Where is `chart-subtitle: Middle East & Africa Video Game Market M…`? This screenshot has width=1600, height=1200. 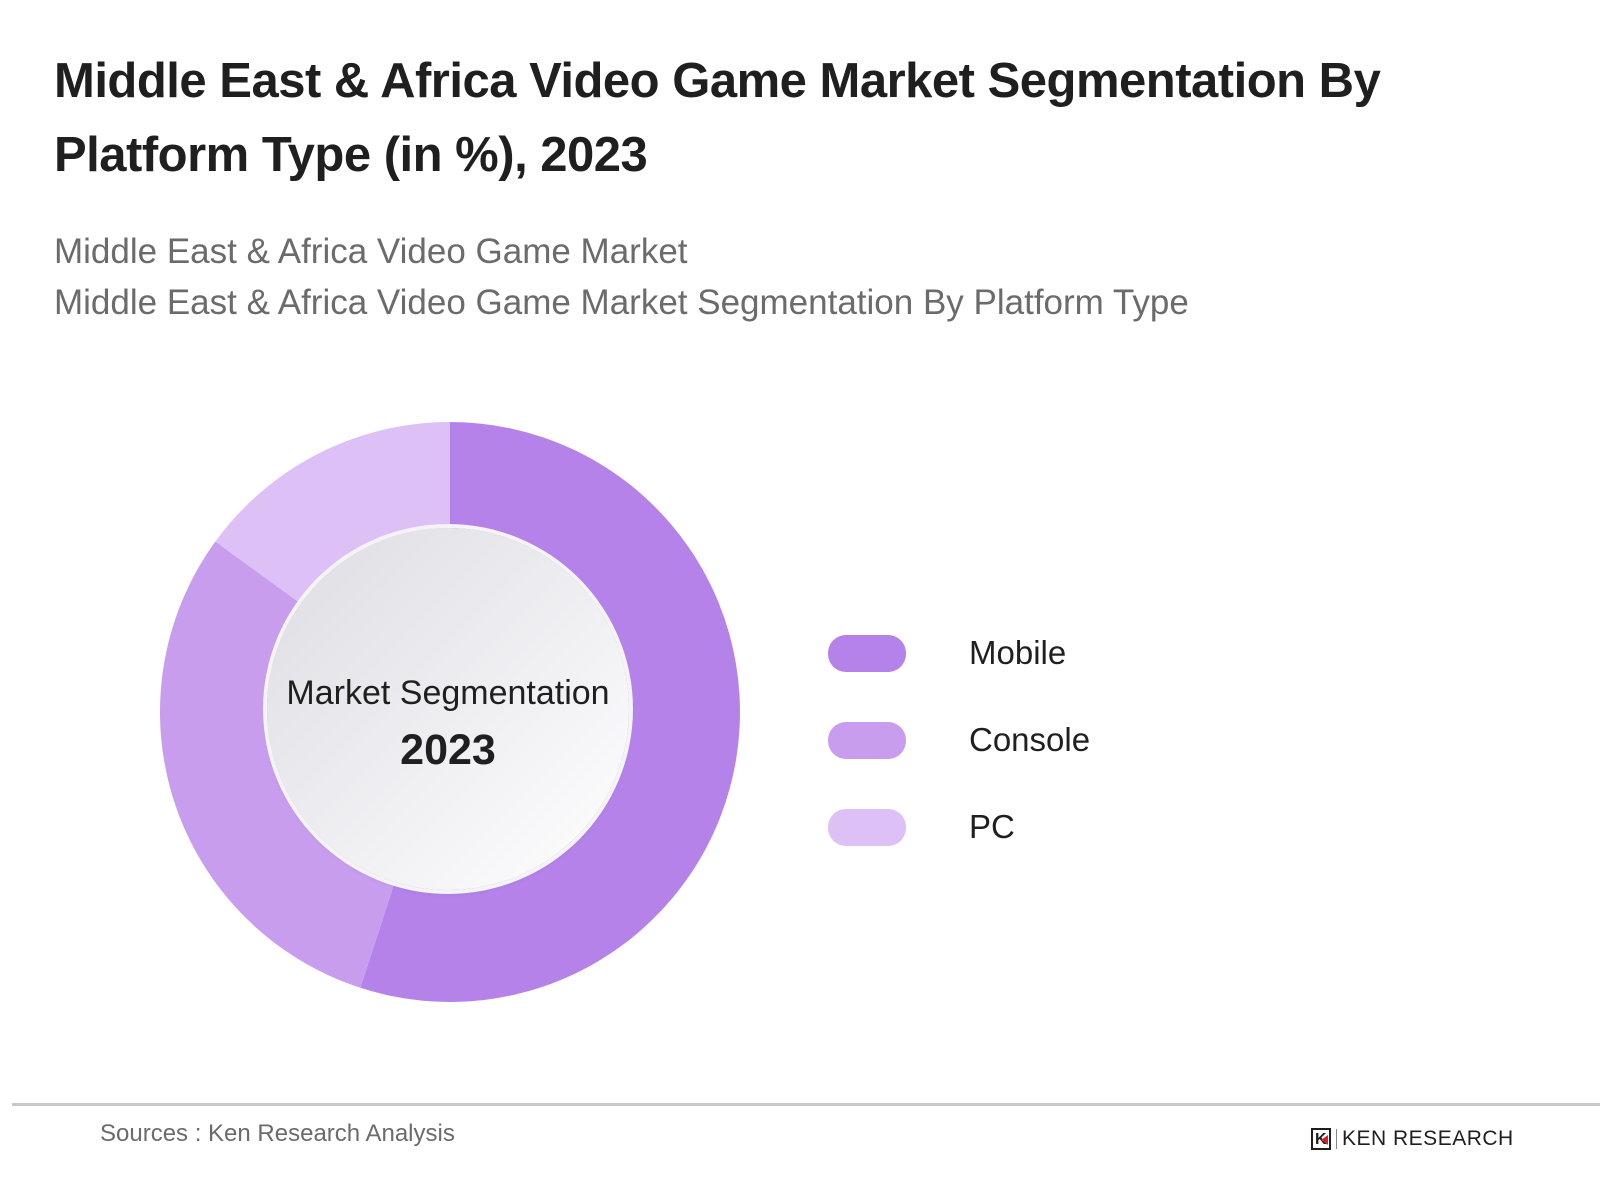
chart-subtitle: Middle East & Africa Video Game Market M… is located at coordinates (621, 277).